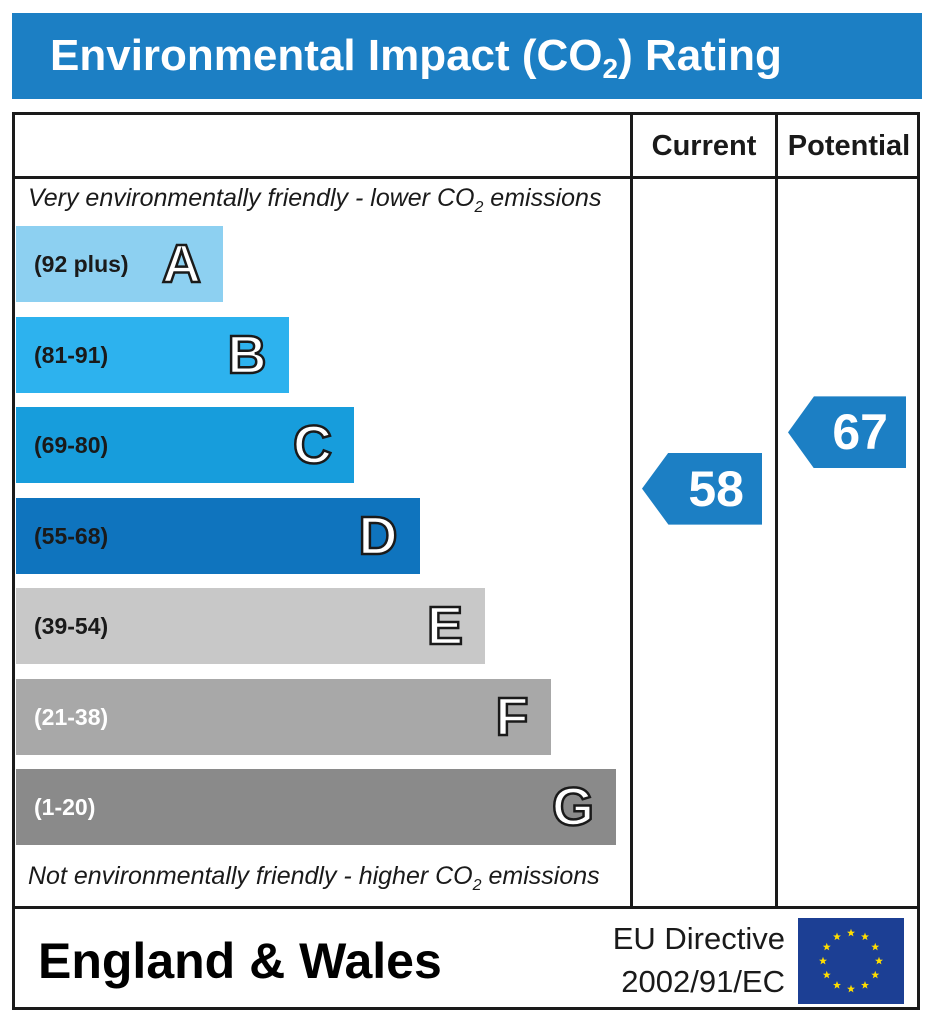 This screenshot has width=933, height=1024. What do you see at coordinates (860, 432) in the screenshot?
I see `potential-rating-value: 67` at bounding box center [860, 432].